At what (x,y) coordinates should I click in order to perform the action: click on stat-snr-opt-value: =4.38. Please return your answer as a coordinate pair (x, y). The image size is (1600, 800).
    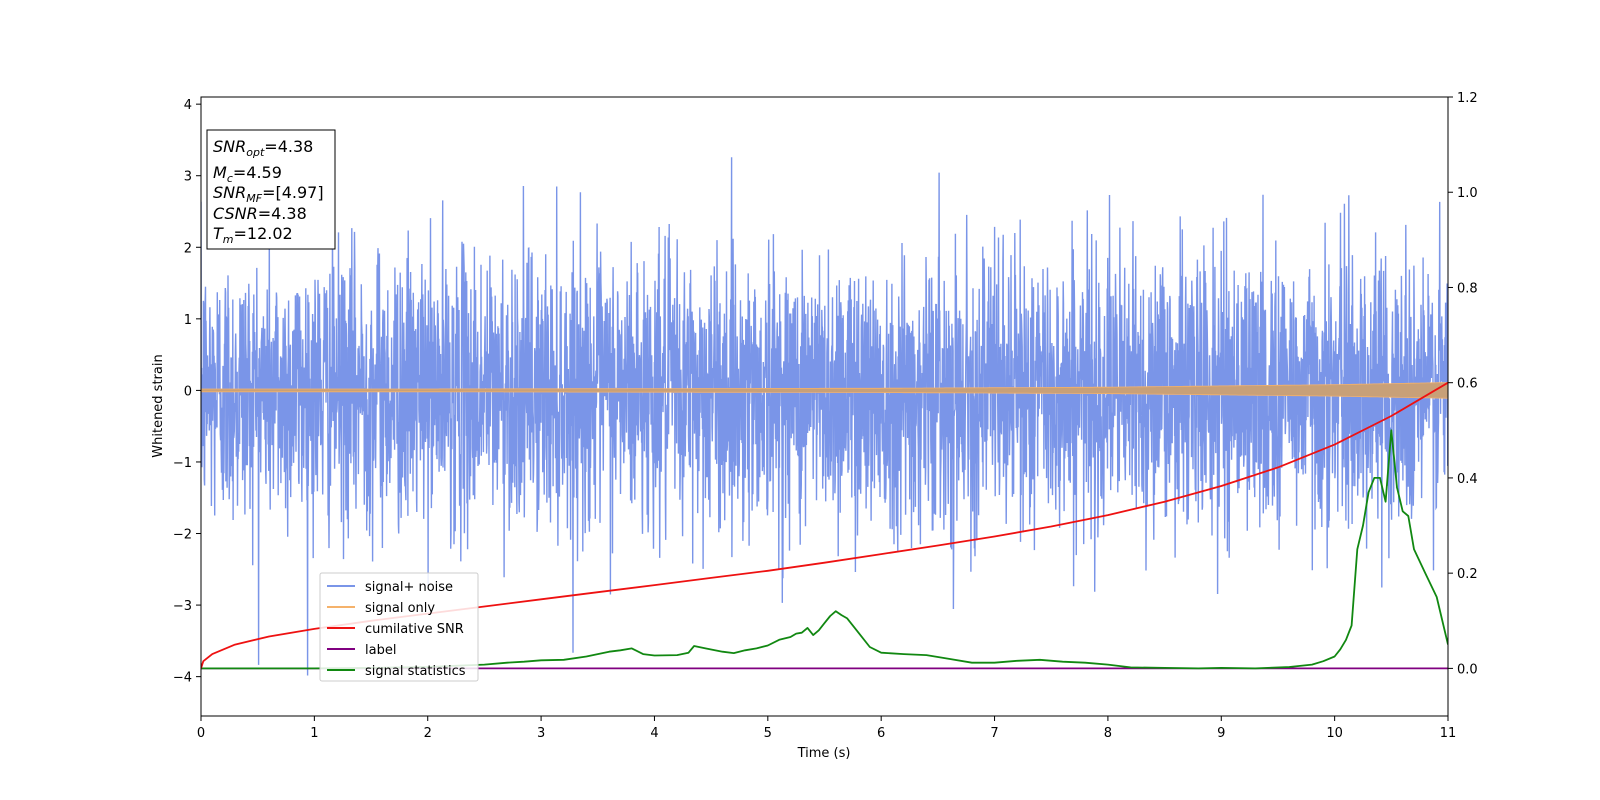
    Looking at the image, I should click on (288, 146).